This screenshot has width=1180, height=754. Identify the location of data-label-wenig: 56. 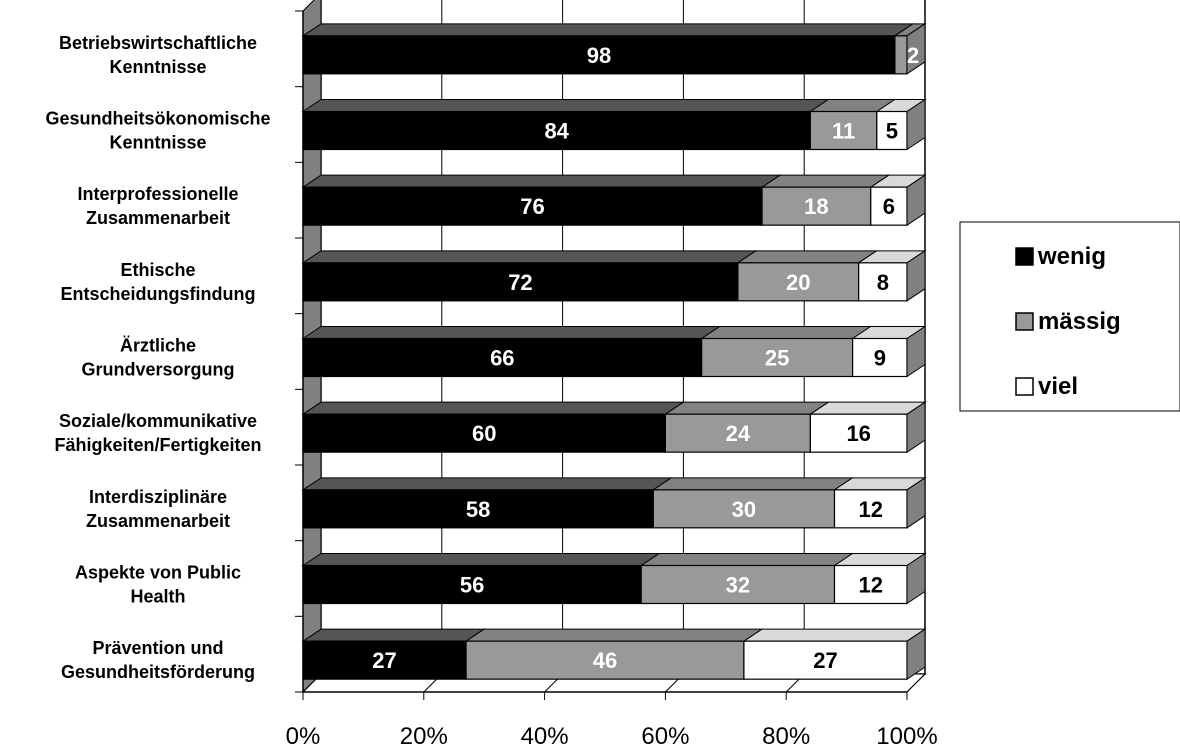
(472, 585).